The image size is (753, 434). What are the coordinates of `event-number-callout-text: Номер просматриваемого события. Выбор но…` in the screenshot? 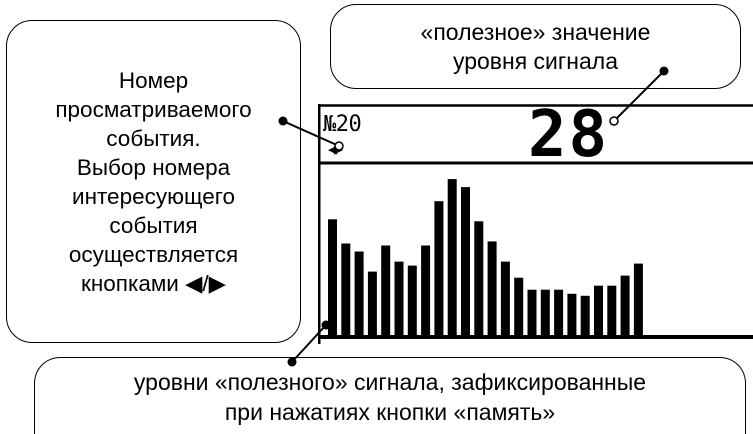 It's located at (153, 182).